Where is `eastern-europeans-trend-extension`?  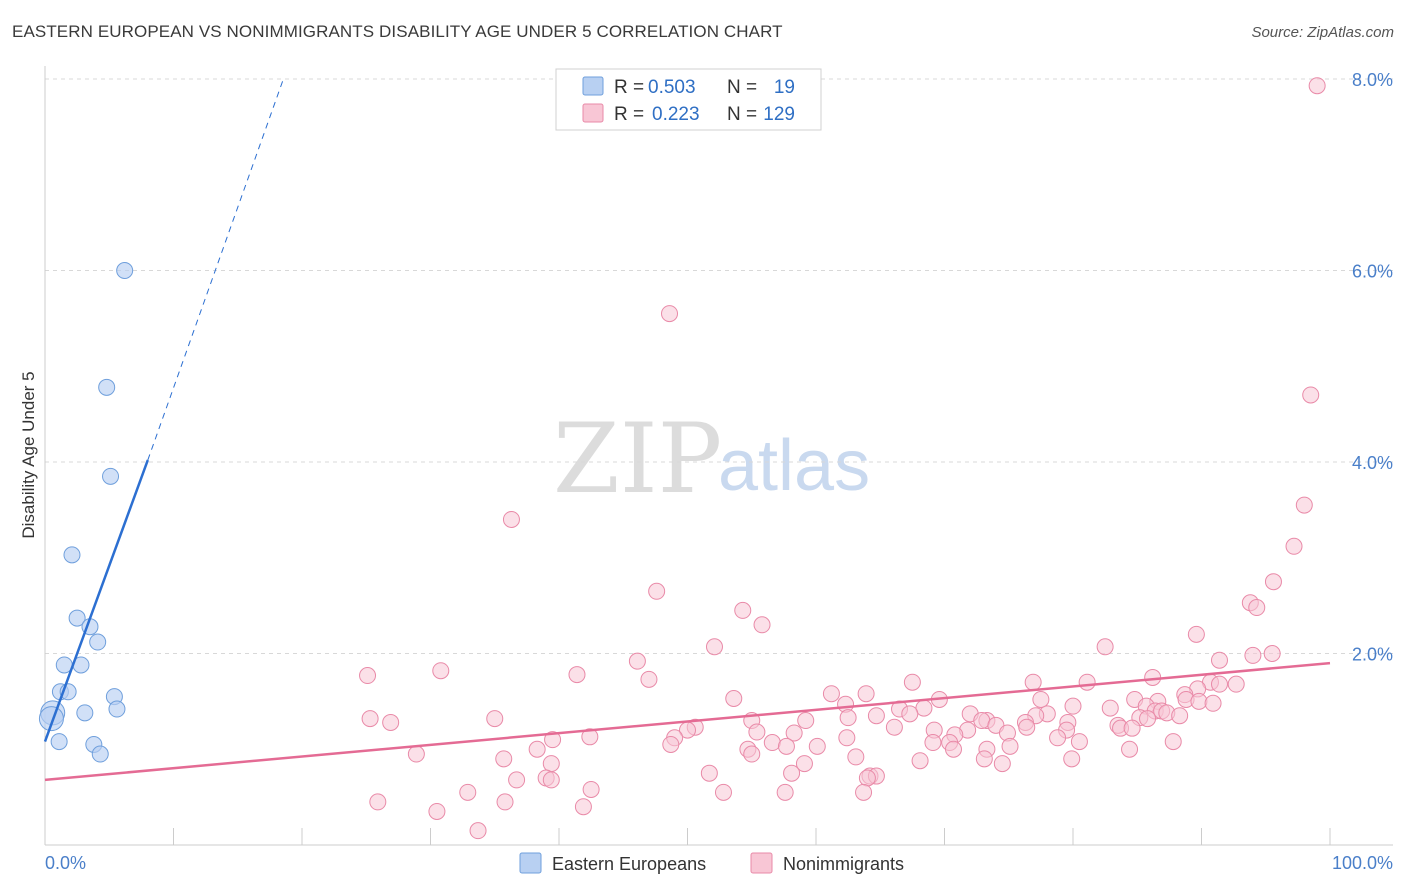
eastern-europeans-trend-extension is located at coordinates (215, 270).